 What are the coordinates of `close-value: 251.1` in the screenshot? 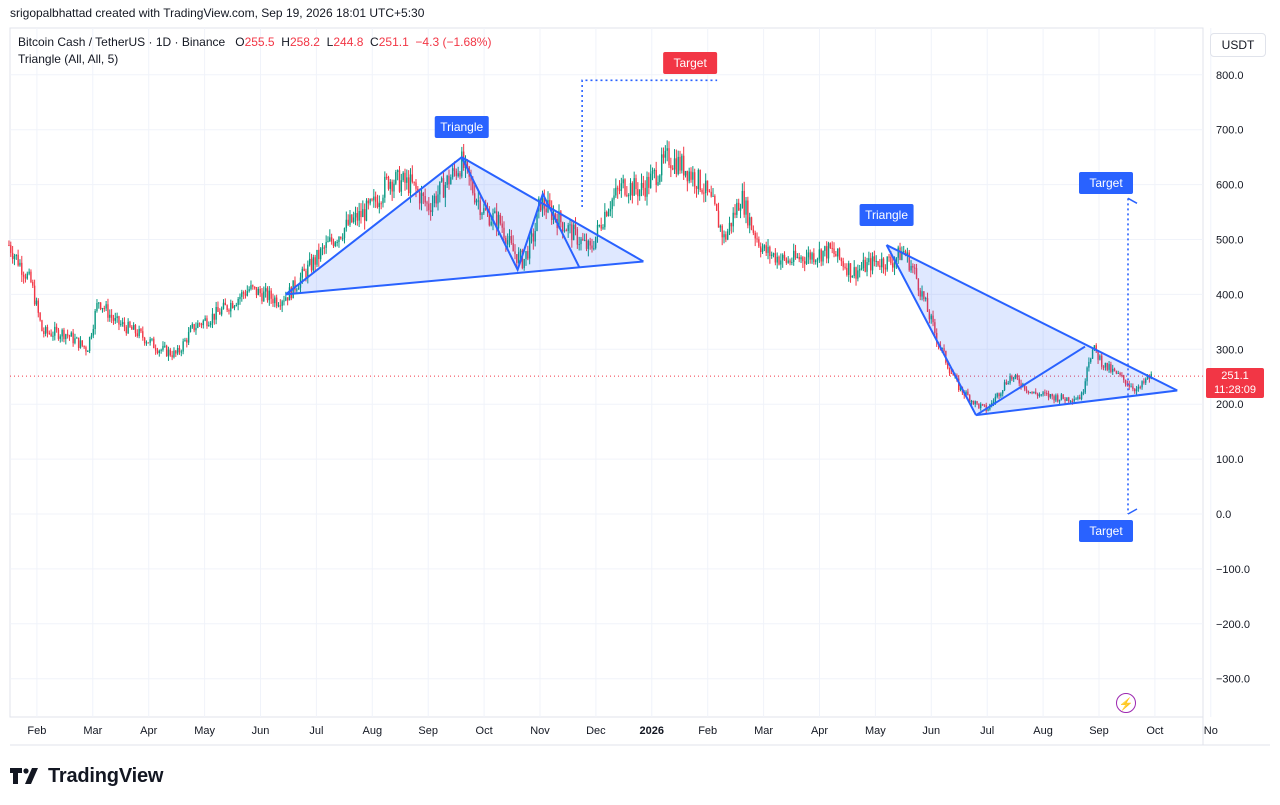 It's located at (393, 42).